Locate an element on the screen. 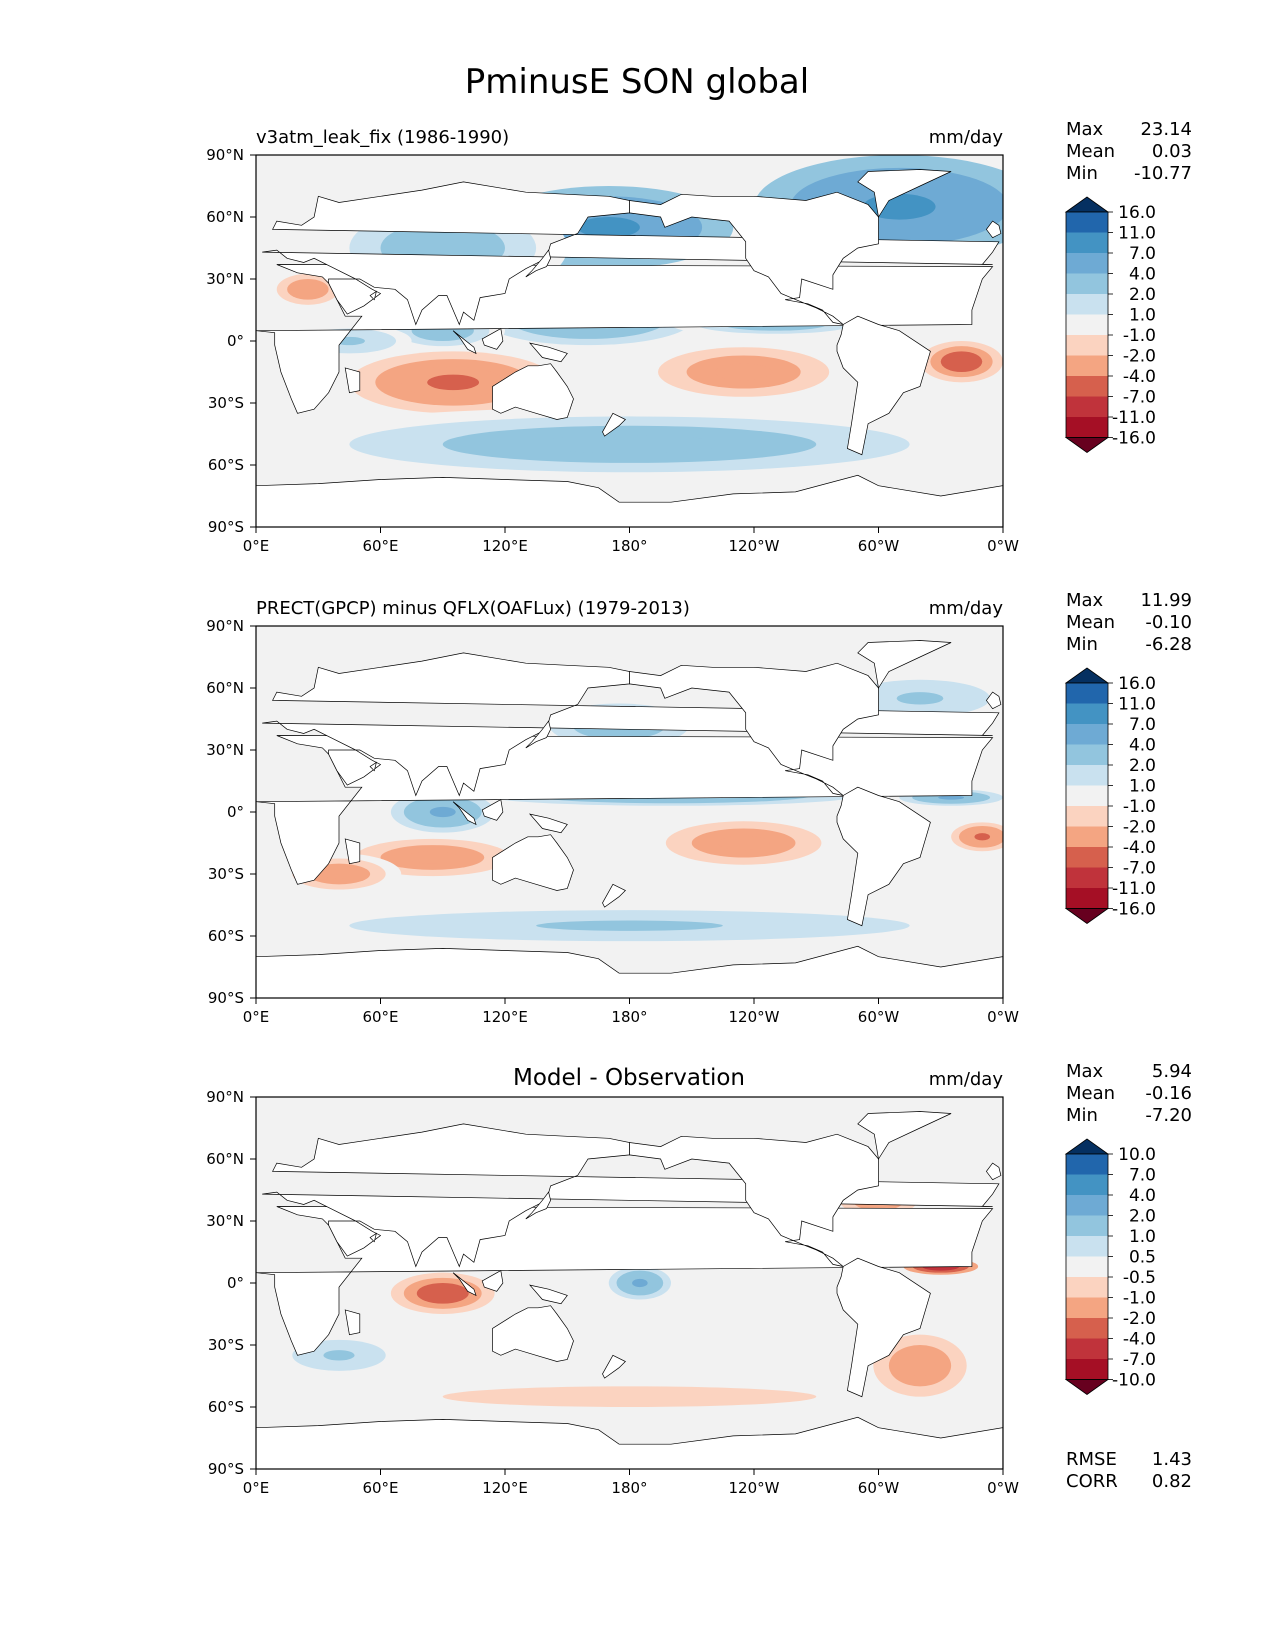 The height and width of the screenshot is (1650, 1275). colorbar-label: -7.0 is located at coordinates (1139, 869).